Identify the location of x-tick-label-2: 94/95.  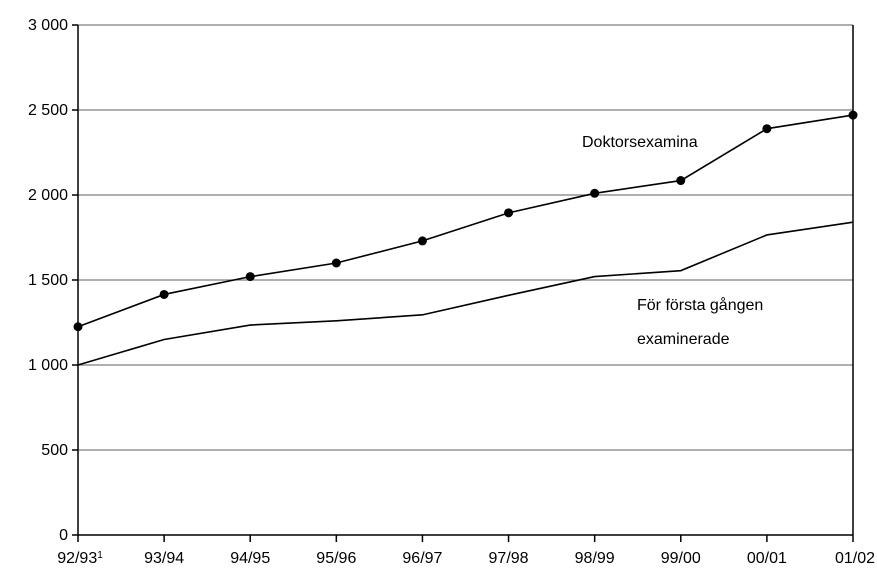
(250, 558).